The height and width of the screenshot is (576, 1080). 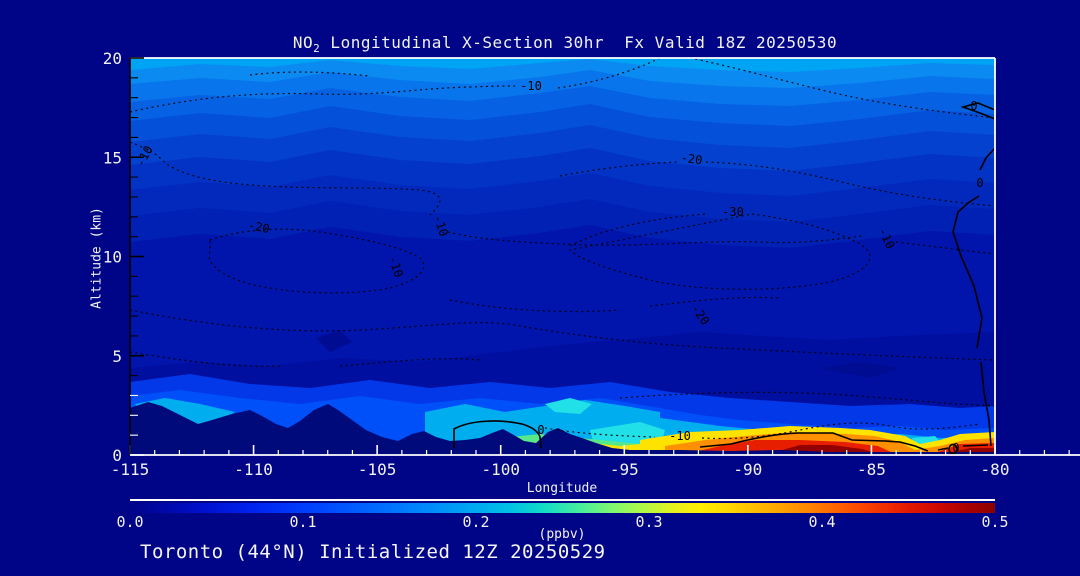 I want to click on y-axis-label: Altitude (km), so click(x=97, y=258).